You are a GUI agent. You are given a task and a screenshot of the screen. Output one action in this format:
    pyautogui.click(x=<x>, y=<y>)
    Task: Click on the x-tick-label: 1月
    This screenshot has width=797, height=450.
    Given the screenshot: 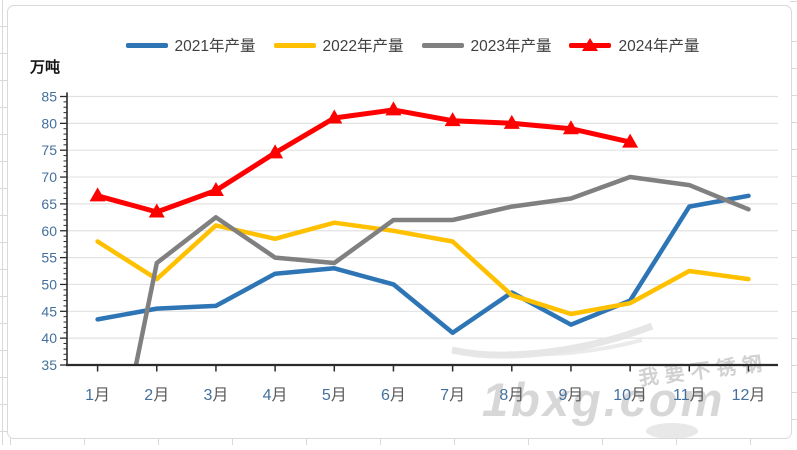 What is the action you would take?
    pyautogui.click(x=97, y=395)
    